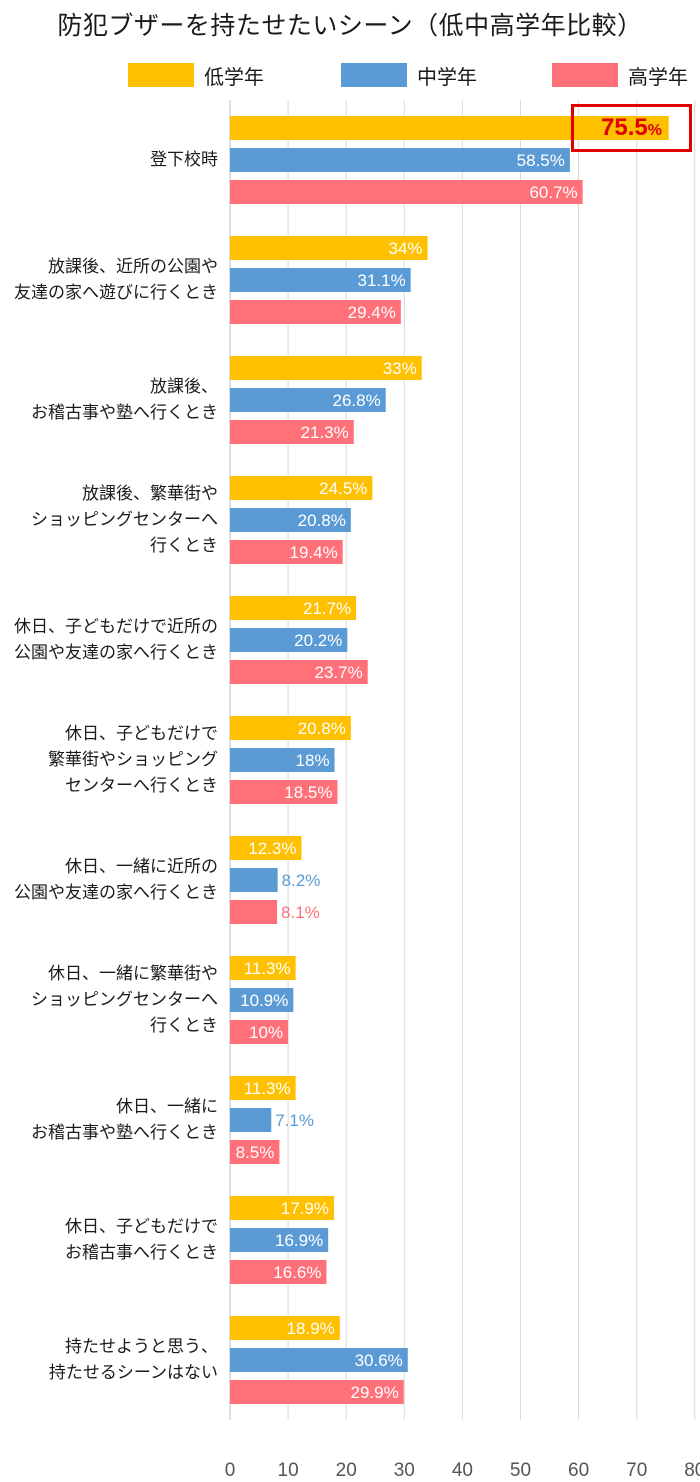 This screenshot has width=700, height=1482. Describe the element at coordinates (184, 160) in the screenshot. I see `category-label: 登下校時` at that location.